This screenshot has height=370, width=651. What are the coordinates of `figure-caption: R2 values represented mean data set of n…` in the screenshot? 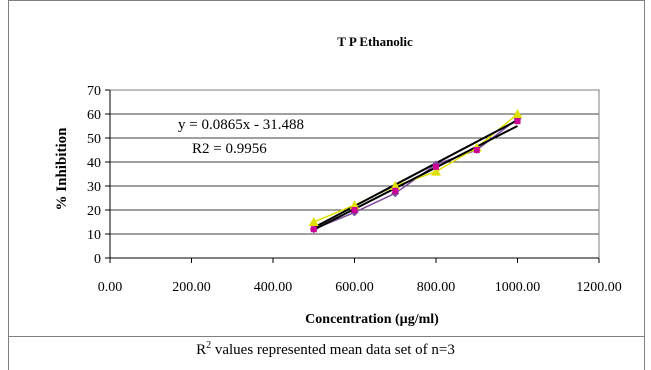 It's located at (325, 349).